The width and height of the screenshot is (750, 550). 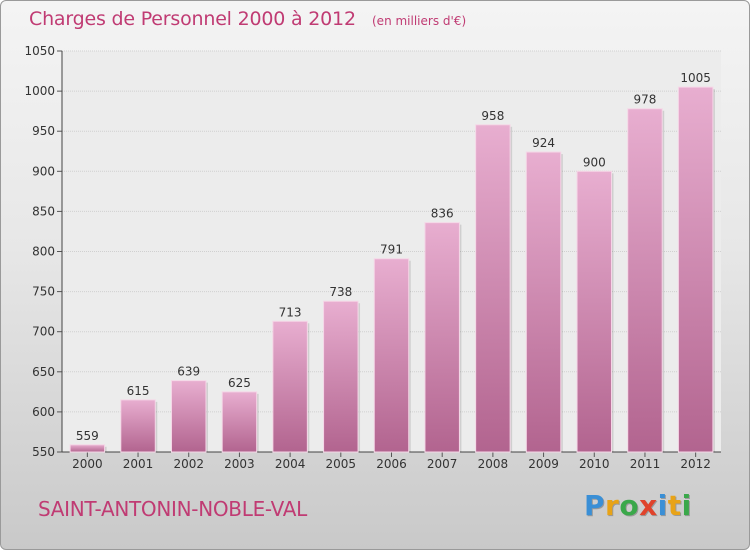 What do you see at coordinates (43, 131) in the screenshot?
I see `y-tick-label: 950` at bounding box center [43, 131].